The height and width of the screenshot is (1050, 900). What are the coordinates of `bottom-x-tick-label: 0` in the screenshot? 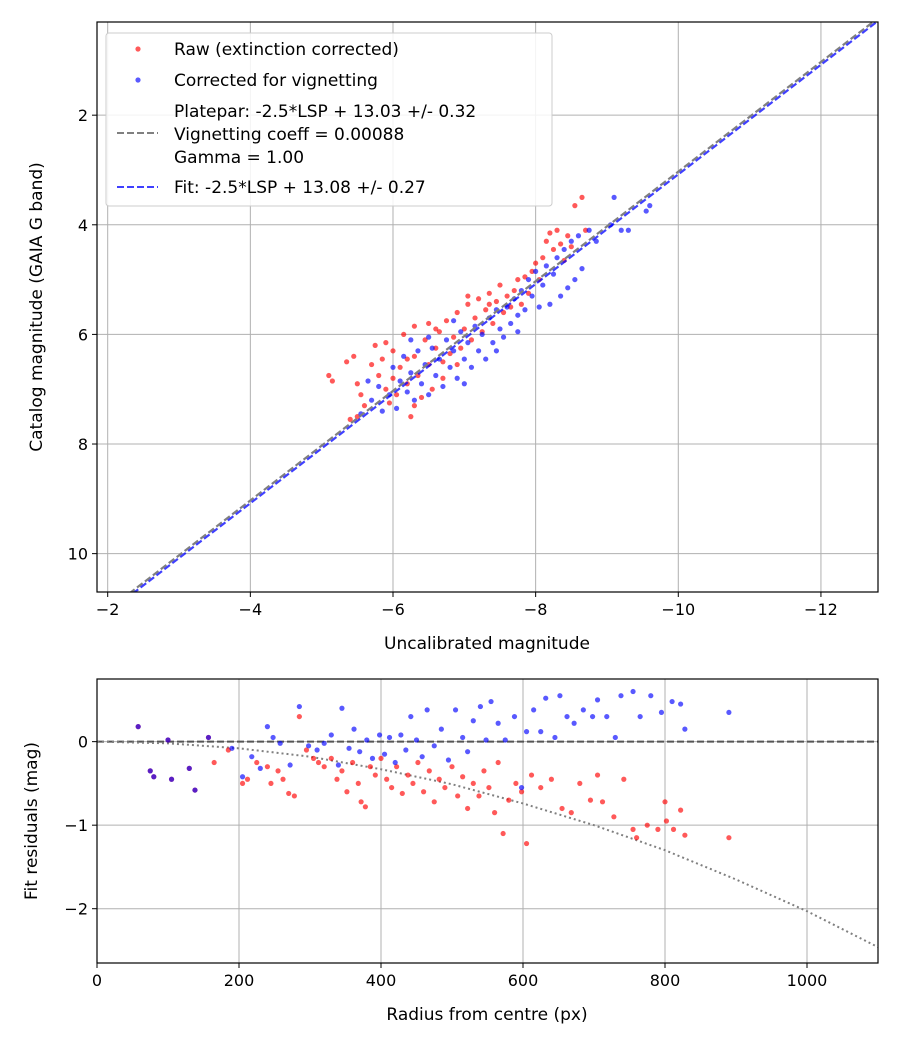 It's located at (97, 980).